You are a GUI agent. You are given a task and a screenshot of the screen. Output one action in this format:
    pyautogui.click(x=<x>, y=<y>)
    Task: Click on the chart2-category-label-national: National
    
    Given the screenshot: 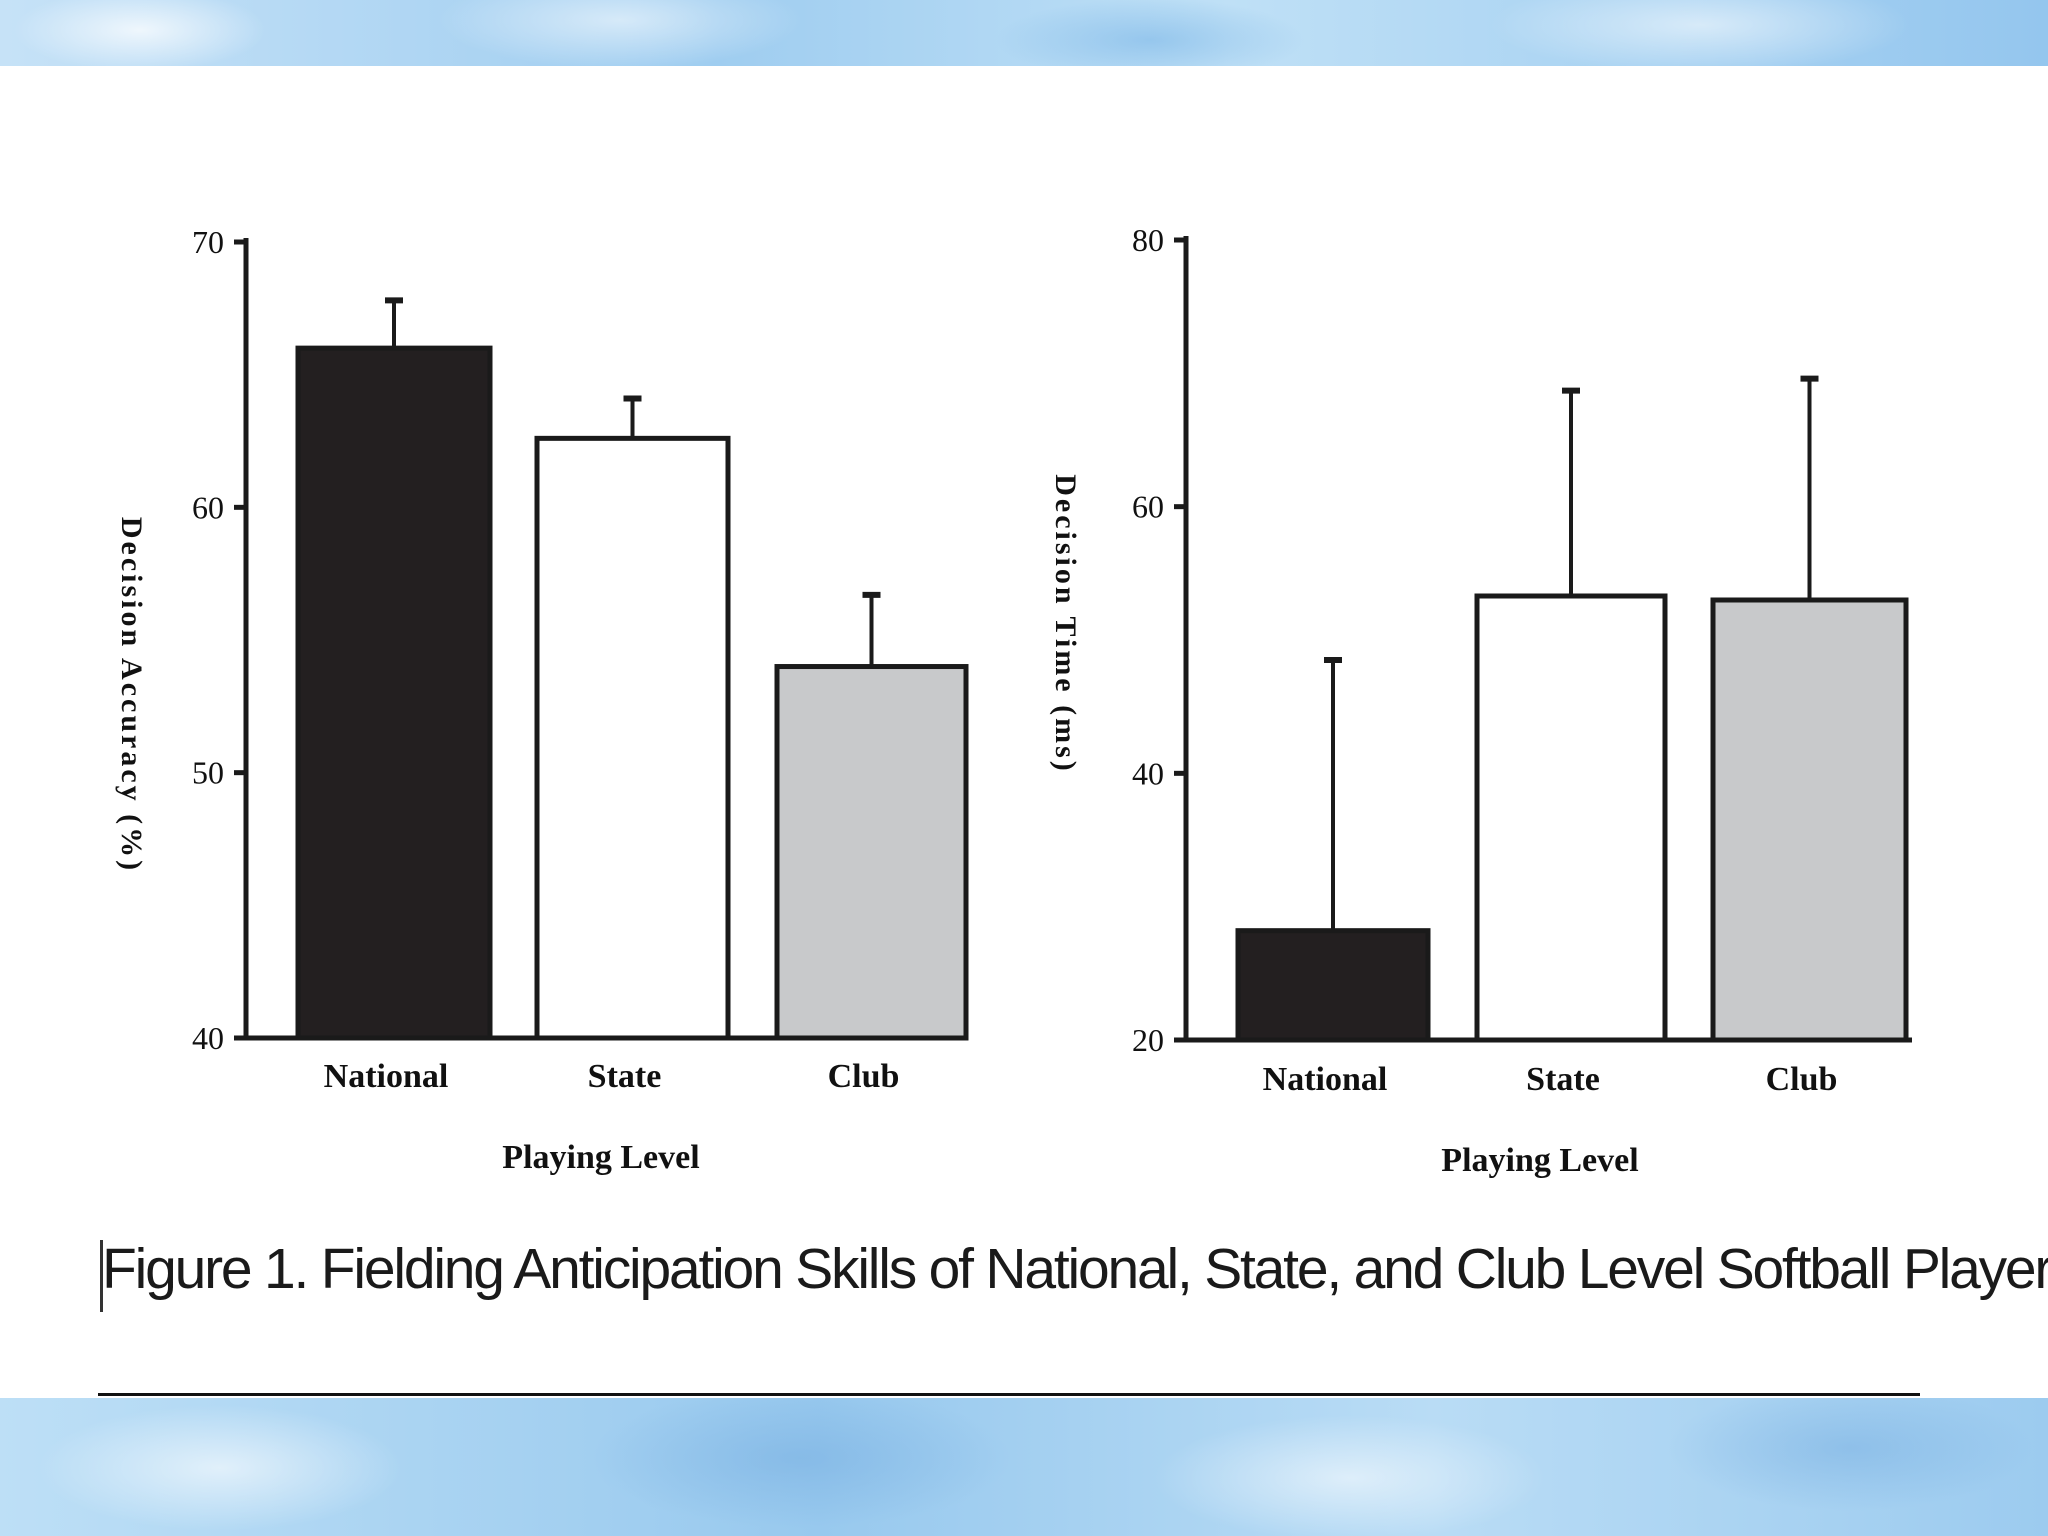 What is the action you would take?
    pyautogui.click(x=1325, y=1079)
    